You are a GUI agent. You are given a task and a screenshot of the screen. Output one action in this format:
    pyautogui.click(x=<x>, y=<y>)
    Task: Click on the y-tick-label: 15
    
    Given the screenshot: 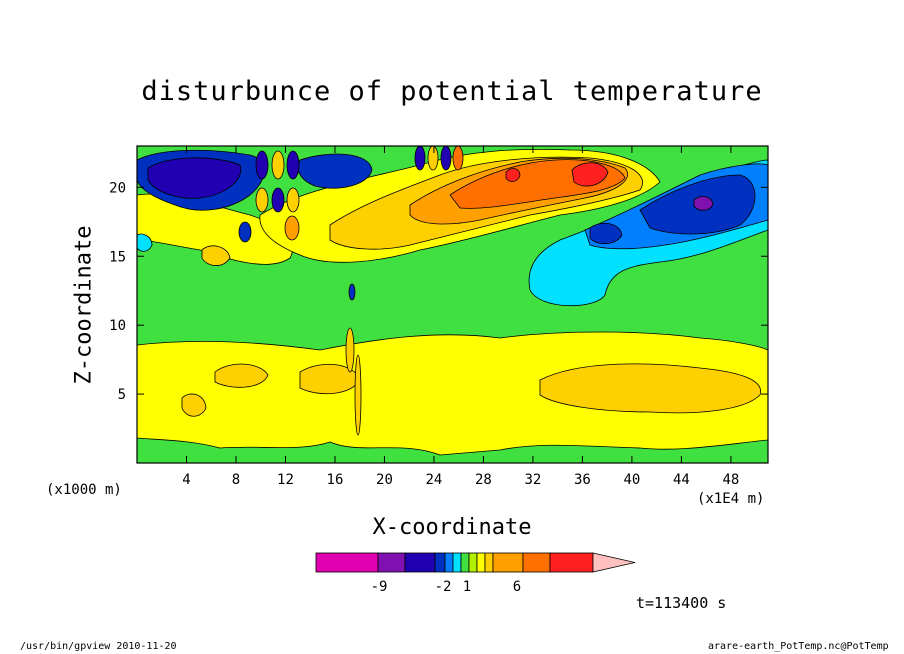 What is the action you would take?
    pyautogui.click(x=117, y=257)
    